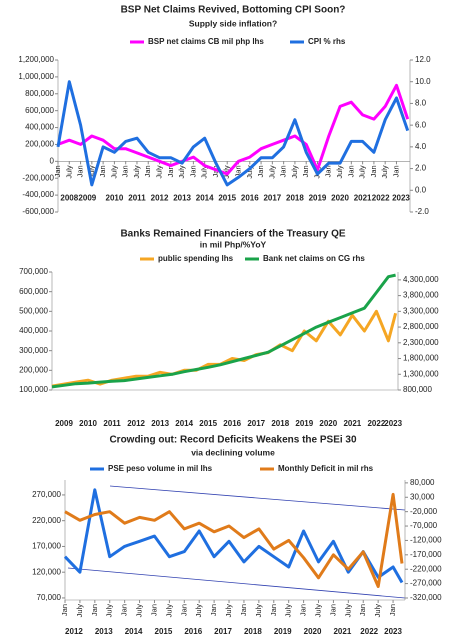 This screenshot has width=467, height=640. Describe the element at coordinates (46, 546) in the screenshot. I see `y-tick-label: 170,000` at that location.